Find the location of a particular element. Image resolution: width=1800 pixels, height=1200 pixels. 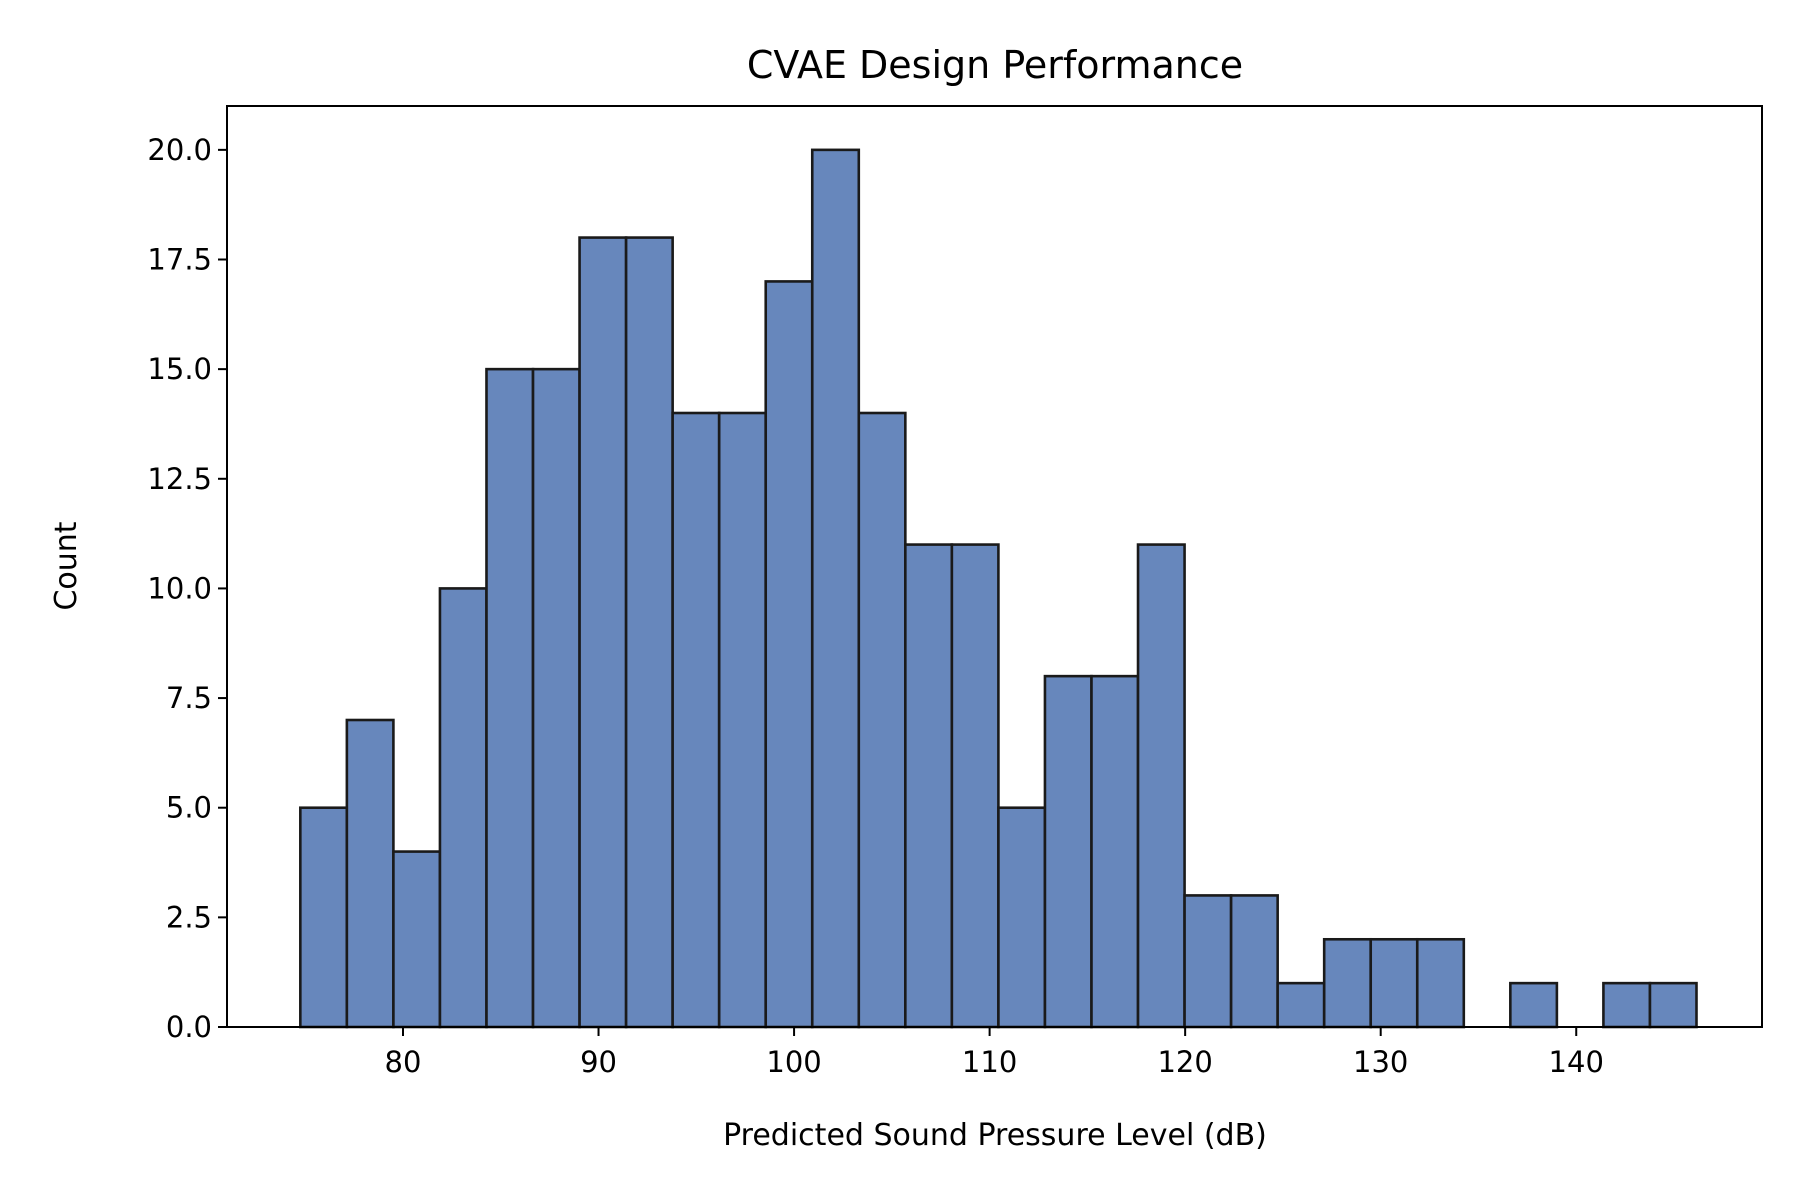

chart-title: CVAE Design Performance is located at coordinates (995, 65).